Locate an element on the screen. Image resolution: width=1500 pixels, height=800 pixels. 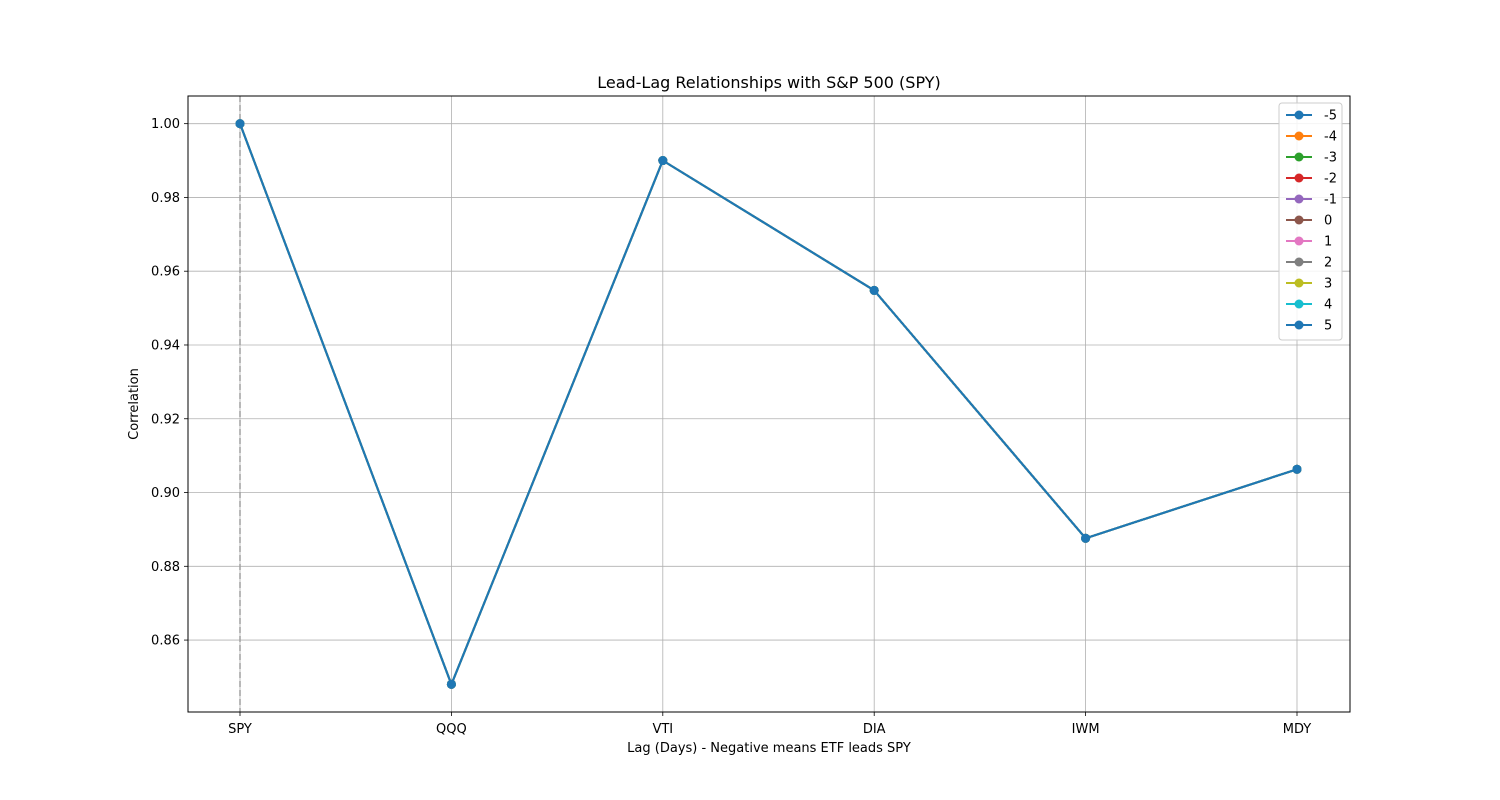
legend-label: -3 is located at coordinates (1330, 158).